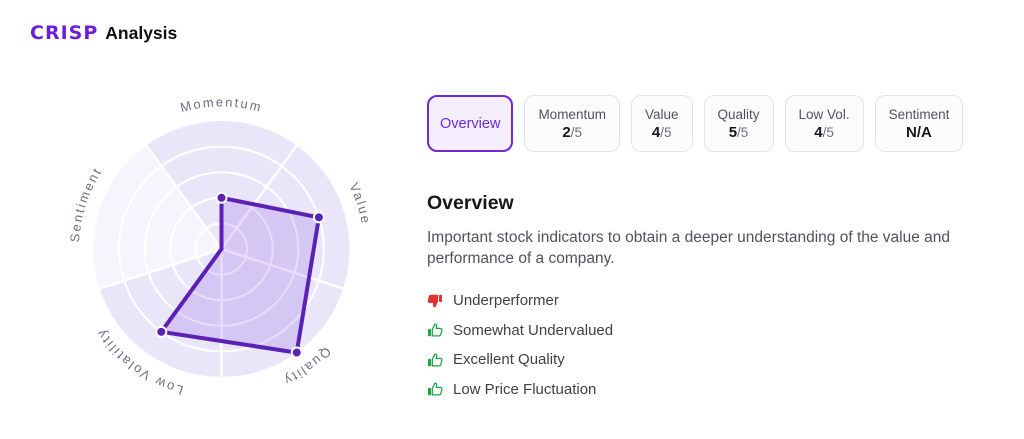  What do you see at coordinates (572, 132) in the screenshot?
I see `tab-score: 2/5` at bounding box center [572, 132].